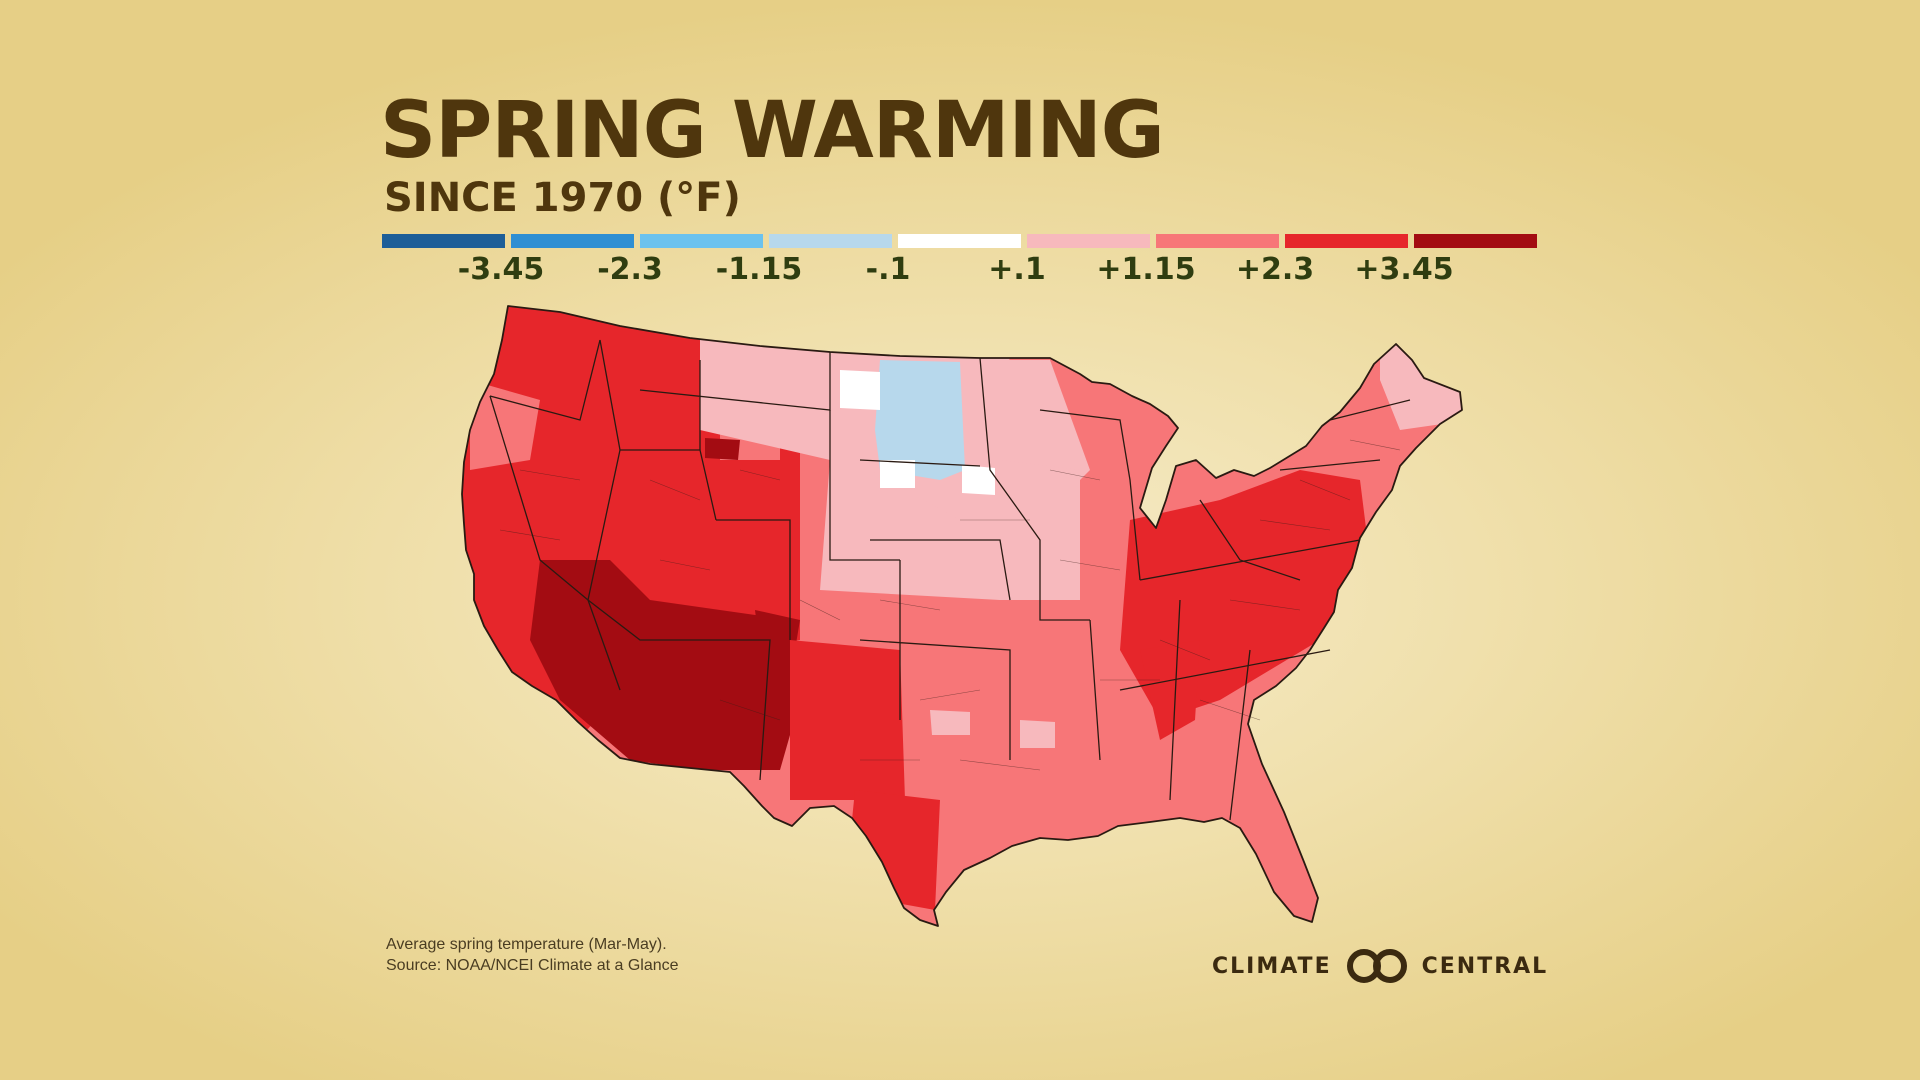 This screenshot has width=1920, height=1080. Describe the element at coordinates (501, 269) in the screenshot. I see `legend-tick-label: -3.45` at that location.